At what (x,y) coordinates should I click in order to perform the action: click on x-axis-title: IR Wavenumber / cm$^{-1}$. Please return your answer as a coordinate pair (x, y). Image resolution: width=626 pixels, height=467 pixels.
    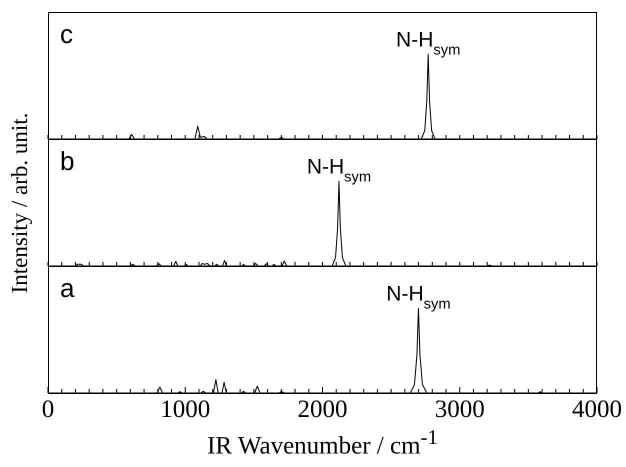
    Looking at the image, I should click on (322, 442).